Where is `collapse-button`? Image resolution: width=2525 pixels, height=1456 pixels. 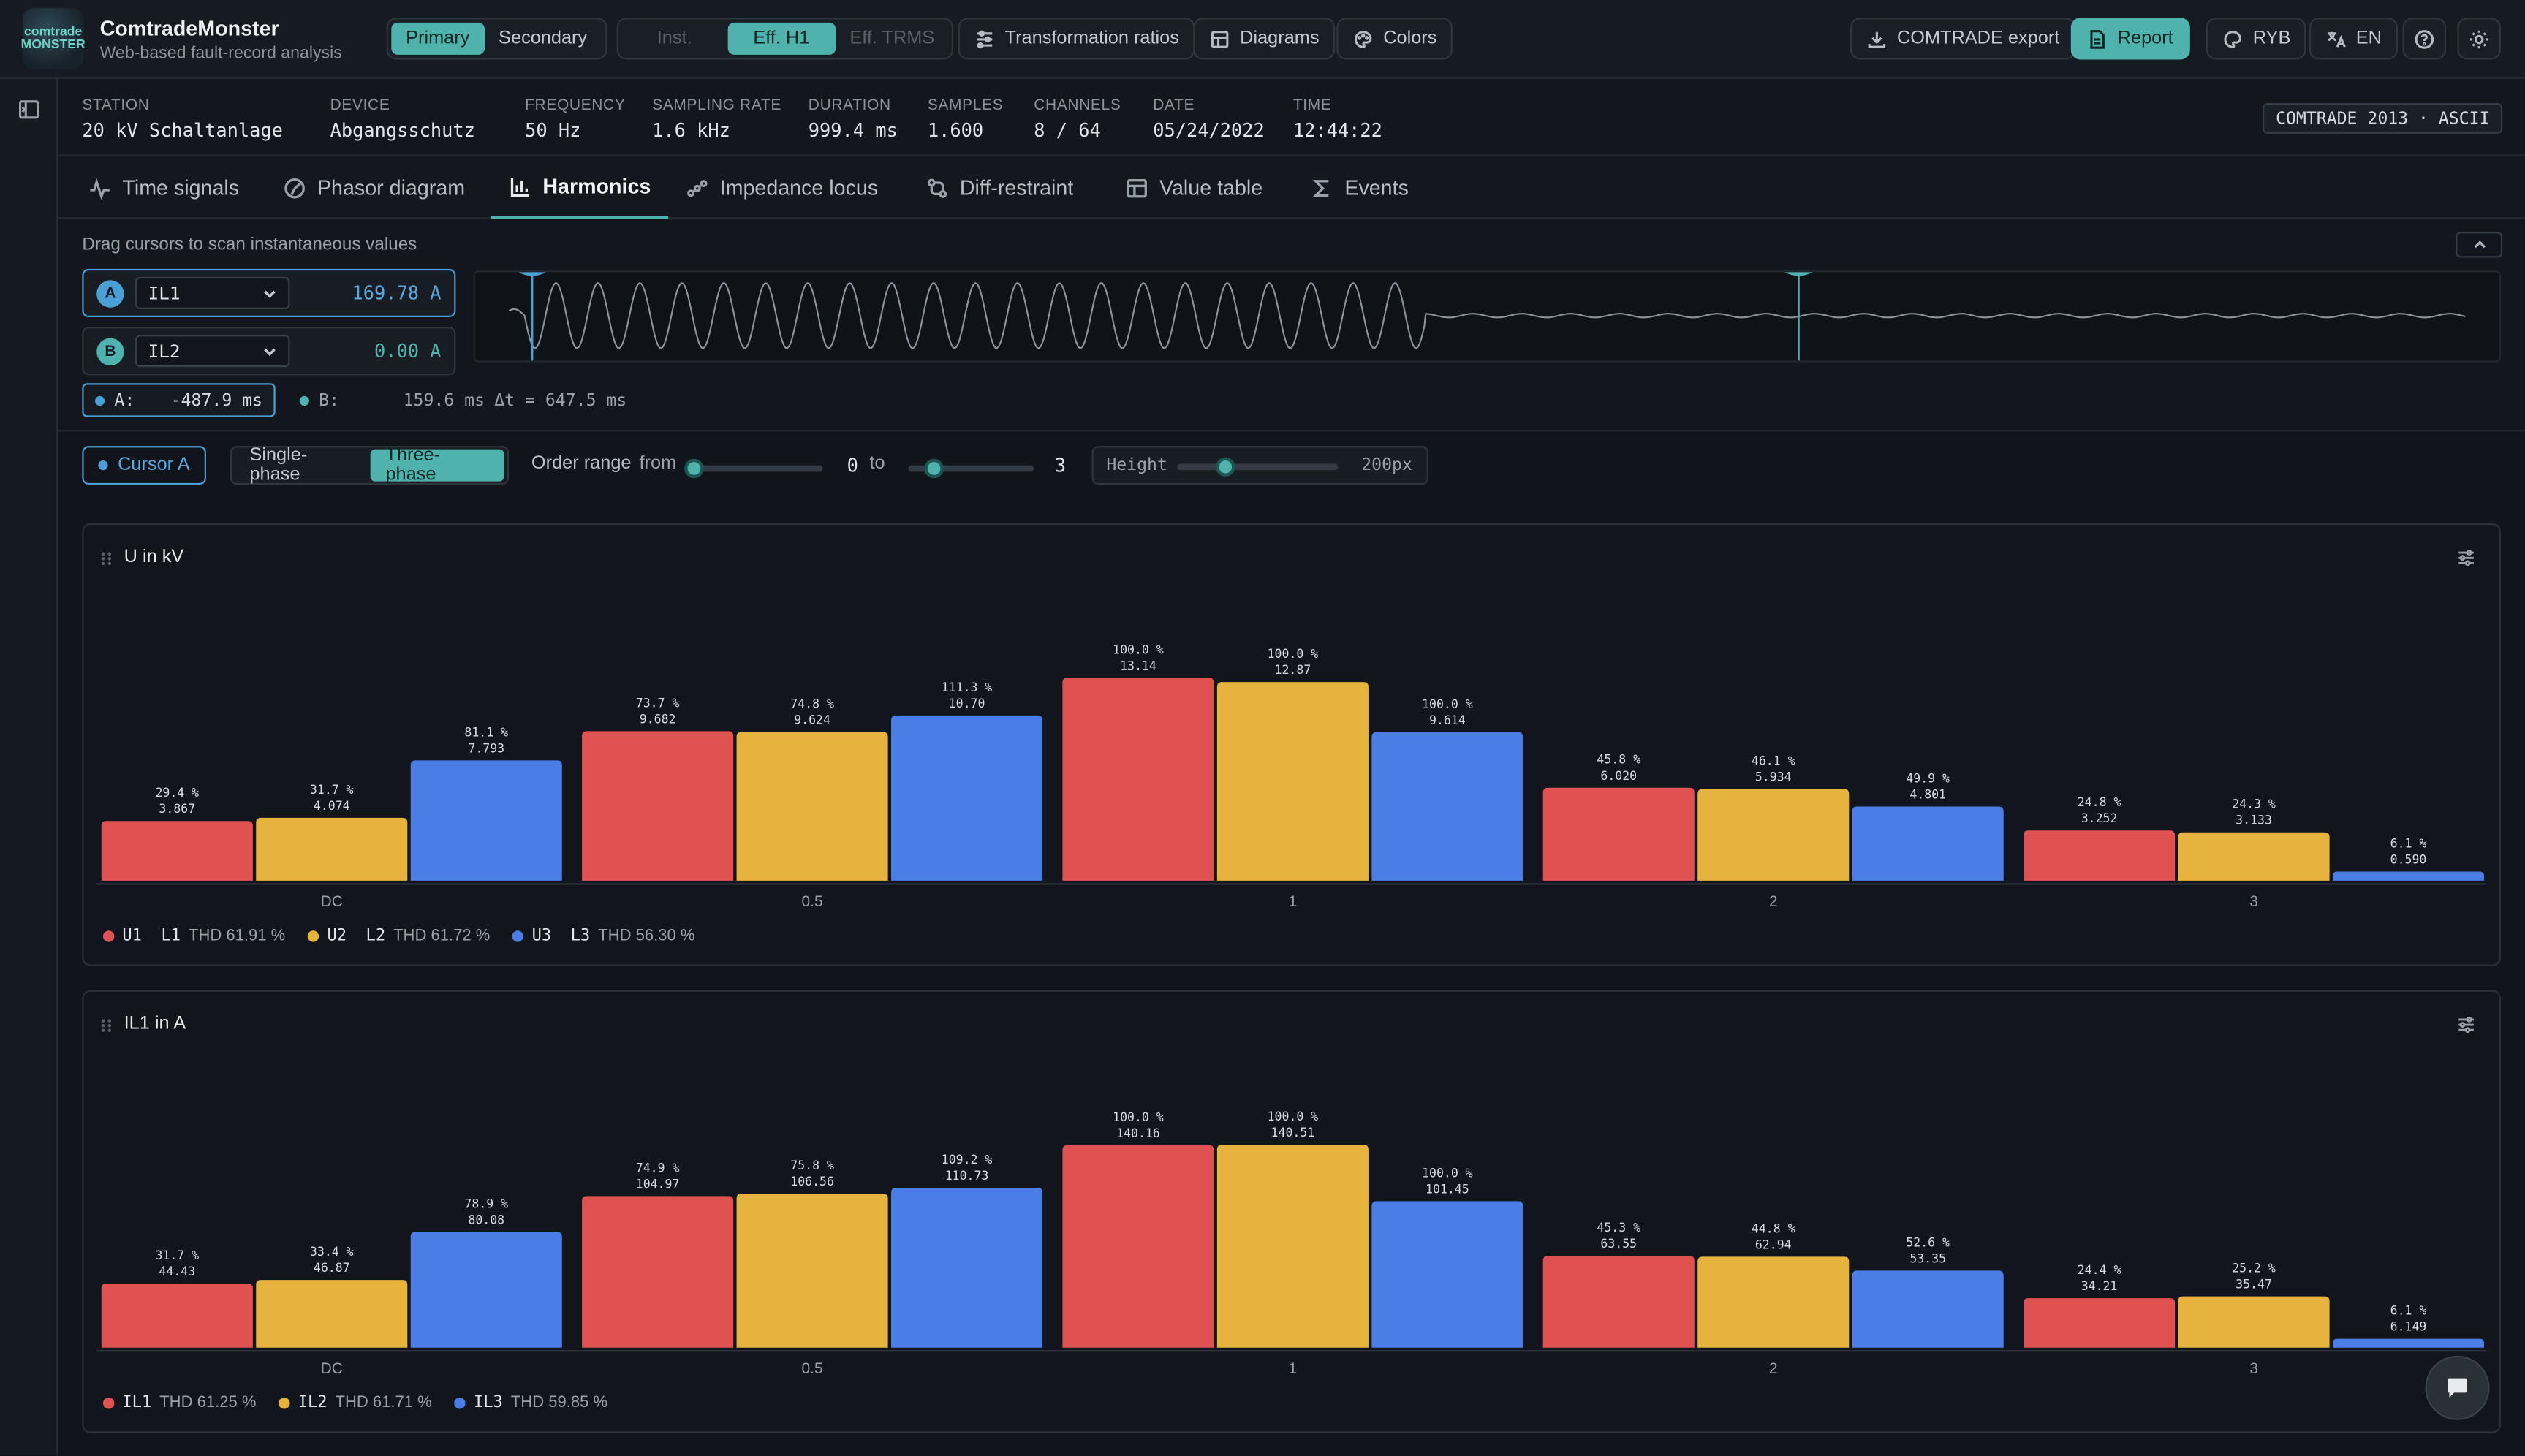
collapse-button is located at coordinates (2480, 245).